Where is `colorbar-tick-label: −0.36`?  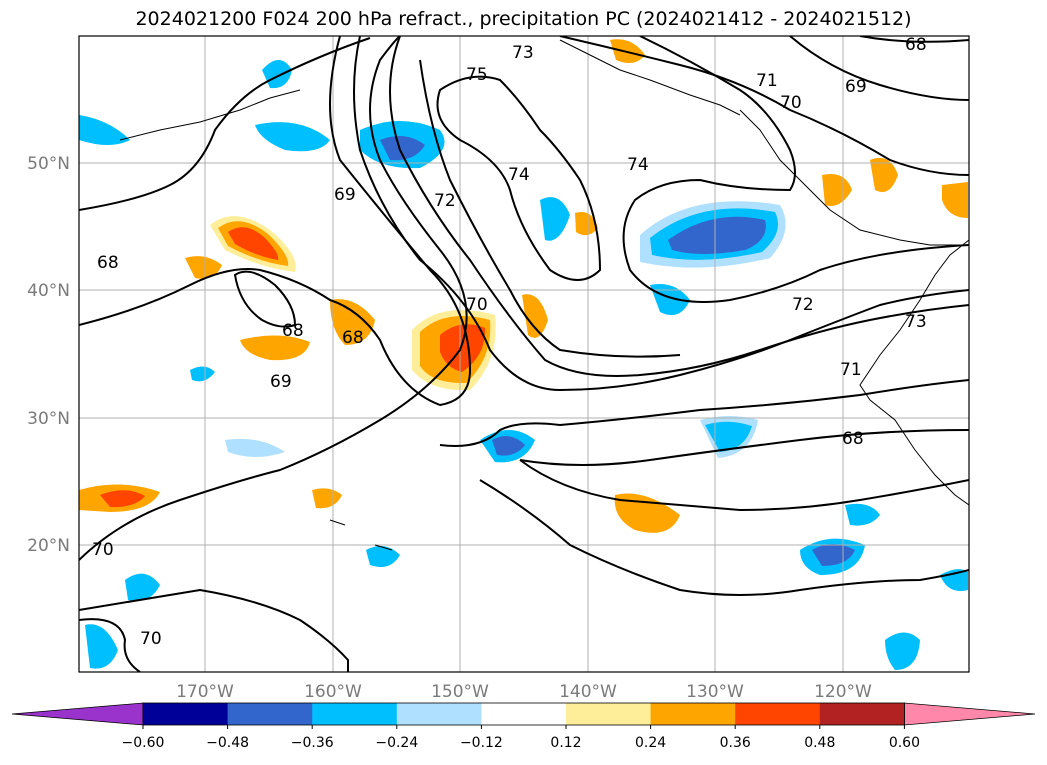
colorbar-tick-label: −0.36 is located at coordinates (312, 743).